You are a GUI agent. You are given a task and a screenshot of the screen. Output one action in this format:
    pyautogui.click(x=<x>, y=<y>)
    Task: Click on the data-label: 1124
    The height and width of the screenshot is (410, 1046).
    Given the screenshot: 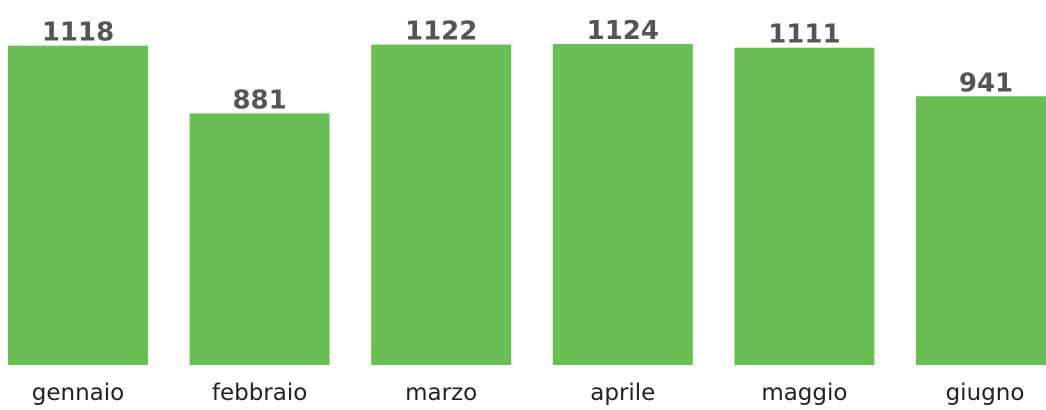 What is the action you would take?
    pyautogui.click(x=623, y=31)
    